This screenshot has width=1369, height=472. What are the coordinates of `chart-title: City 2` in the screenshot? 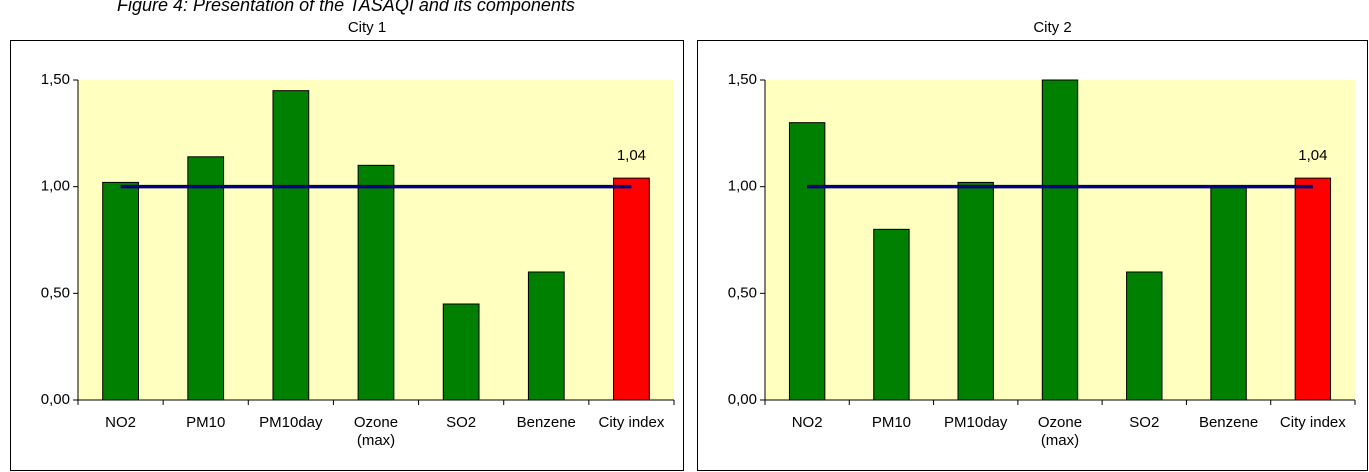 It's located at (1052, 27).